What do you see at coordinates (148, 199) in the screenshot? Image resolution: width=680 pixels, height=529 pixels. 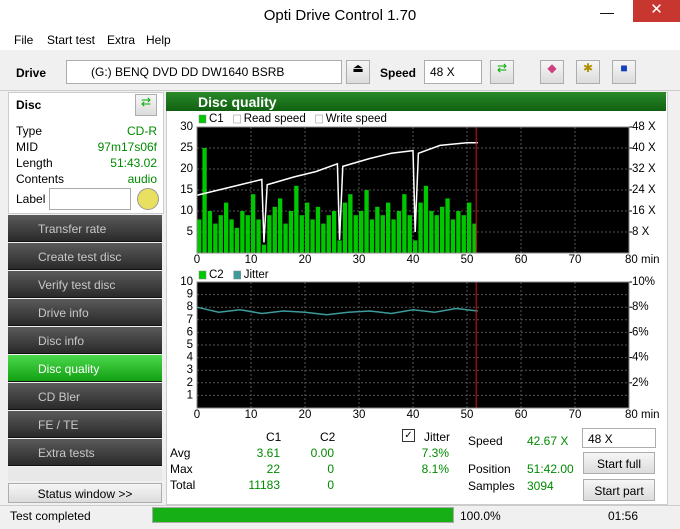 I see `label-button` at bounding box center [148, 199].